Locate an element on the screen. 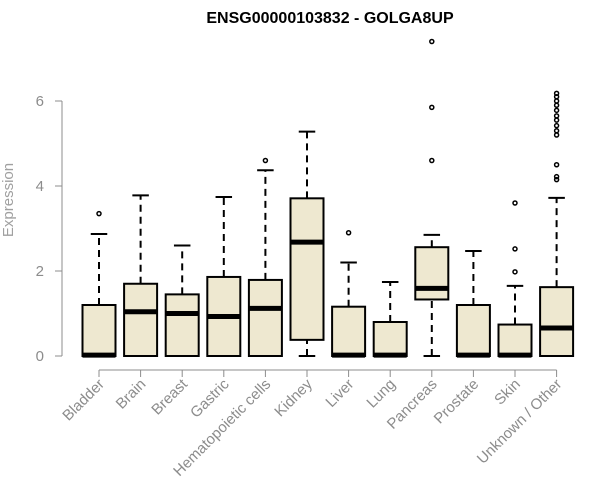 This screenshot has width=600, height=500. box-skin is located at coordinates (515, 279).